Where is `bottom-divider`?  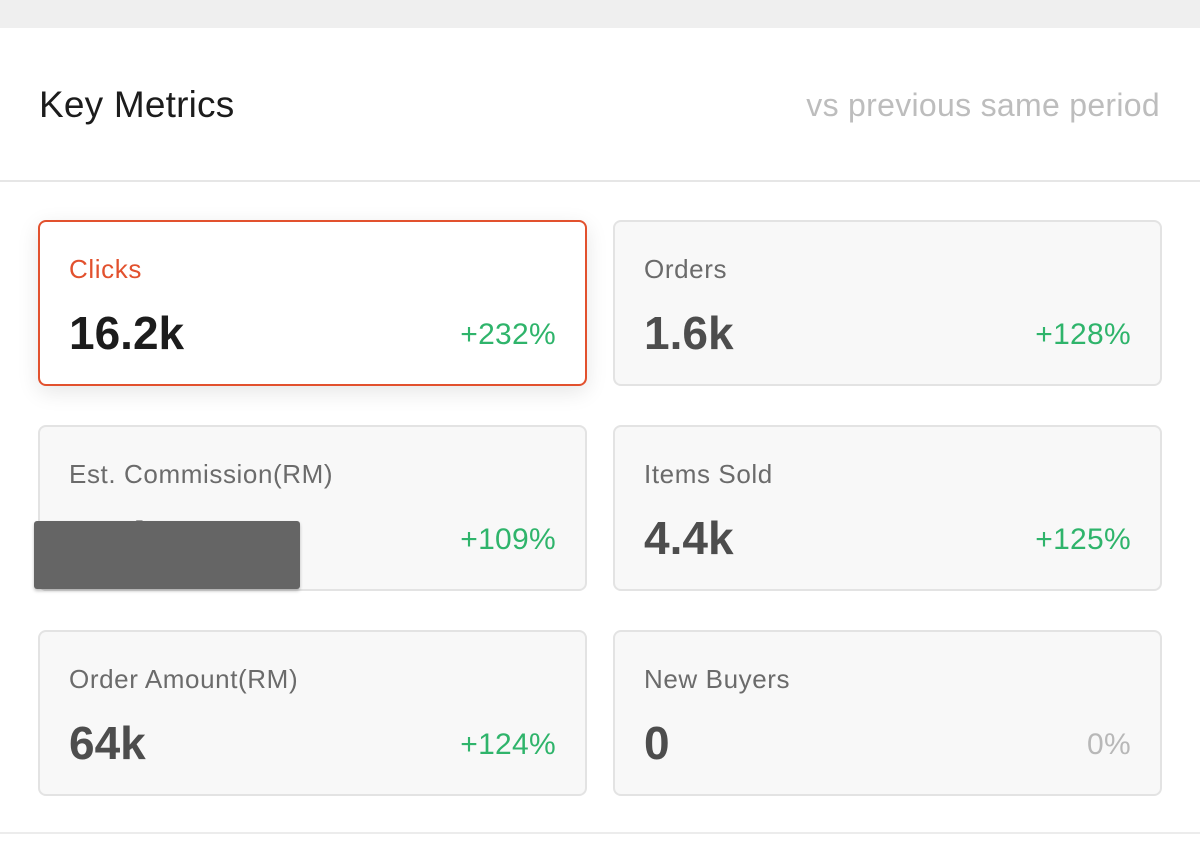 bottom-divider is located at coordinates (600, 833).